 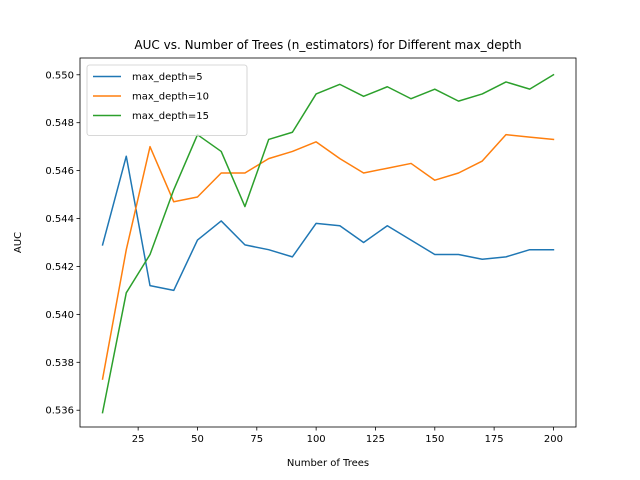 What do you see at coordinates (256, 439) in the screenshot?
I see `x-tick-label: 75` at bounding box center [256, 439].